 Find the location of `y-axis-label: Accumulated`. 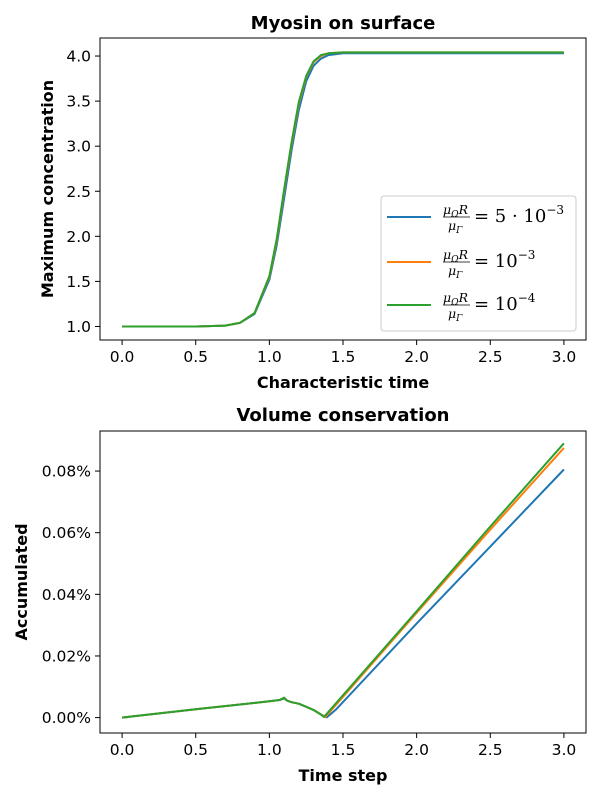

y-axis-label: Accumulated is located at coordinates (21, 581).